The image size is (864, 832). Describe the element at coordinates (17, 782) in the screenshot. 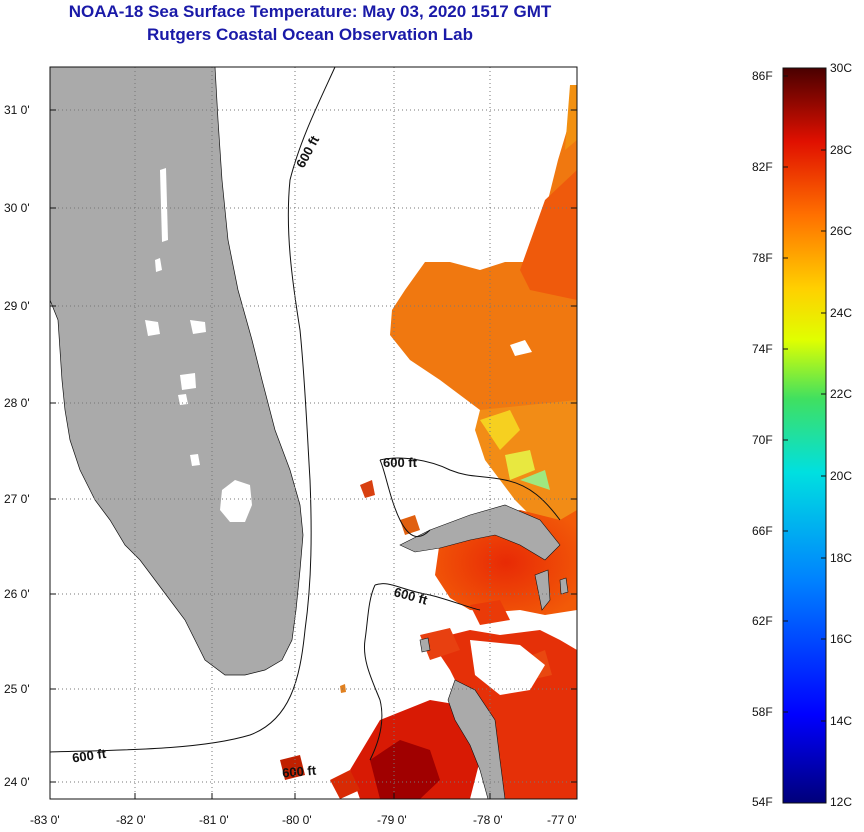

I see `lat-label: 24 0'` at that location.